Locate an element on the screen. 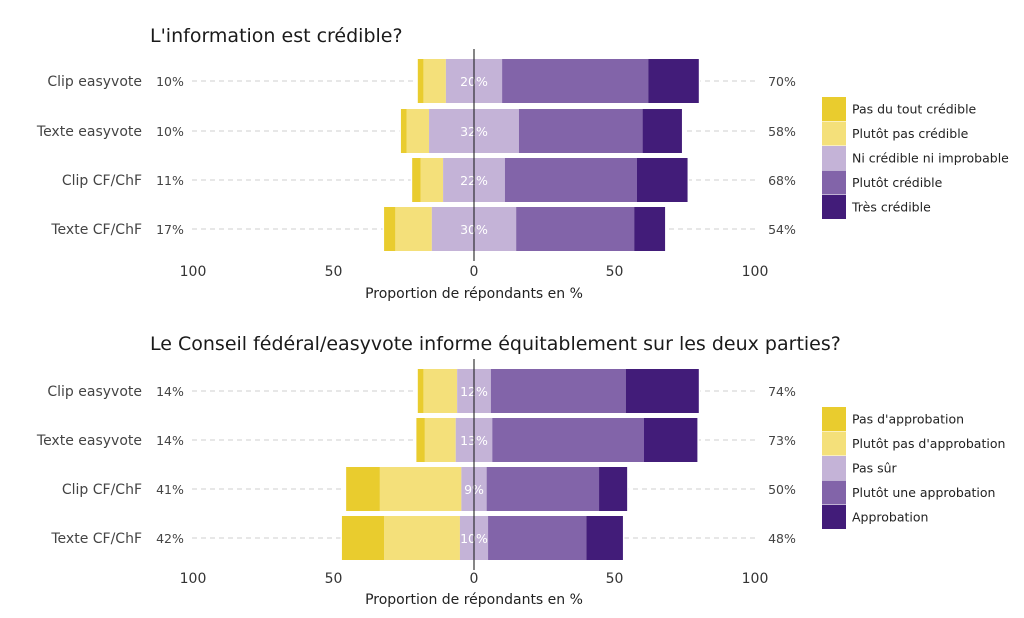 The image size is (1024, 618). negative-total-label: 42% is located at coordinates (170, 538).